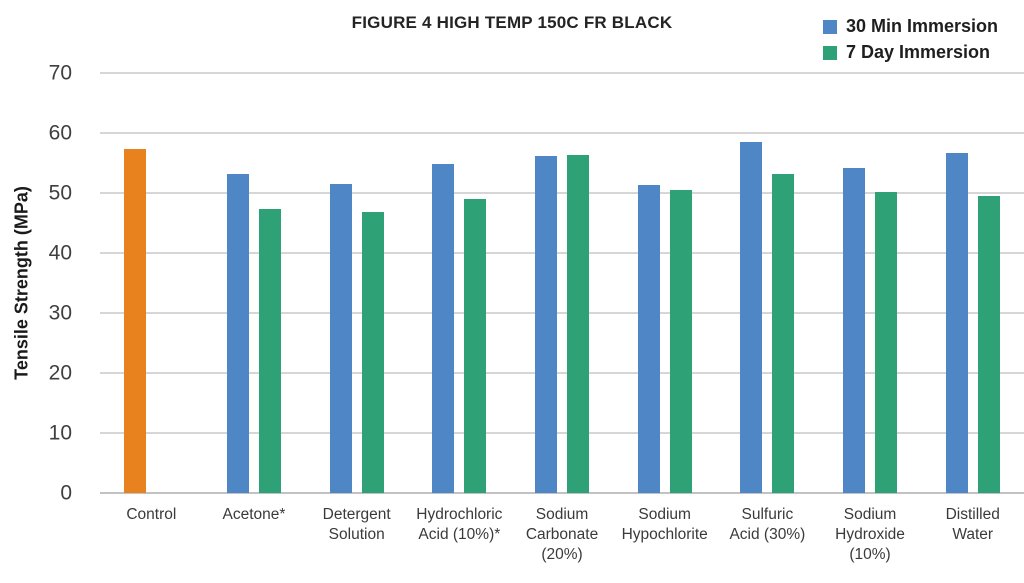 The image size is (1024, 583). I want to click on bar-slot-s1-c3, so click(475, 283).